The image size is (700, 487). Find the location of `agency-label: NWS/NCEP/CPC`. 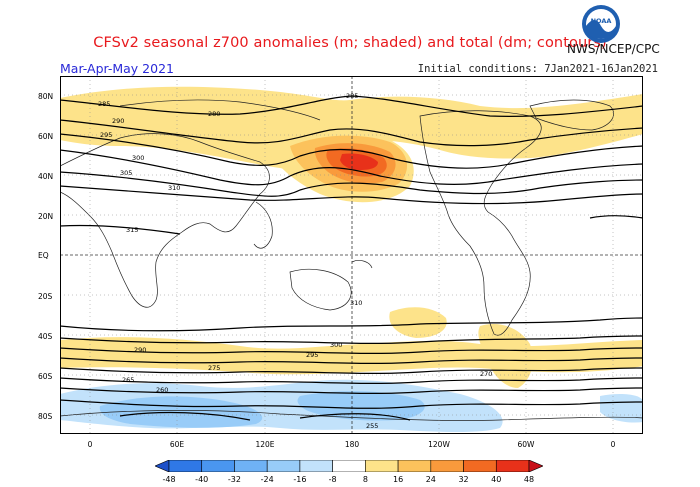

agency-label: NWS/NCEP/CPC is located at coordinates (613, 49).